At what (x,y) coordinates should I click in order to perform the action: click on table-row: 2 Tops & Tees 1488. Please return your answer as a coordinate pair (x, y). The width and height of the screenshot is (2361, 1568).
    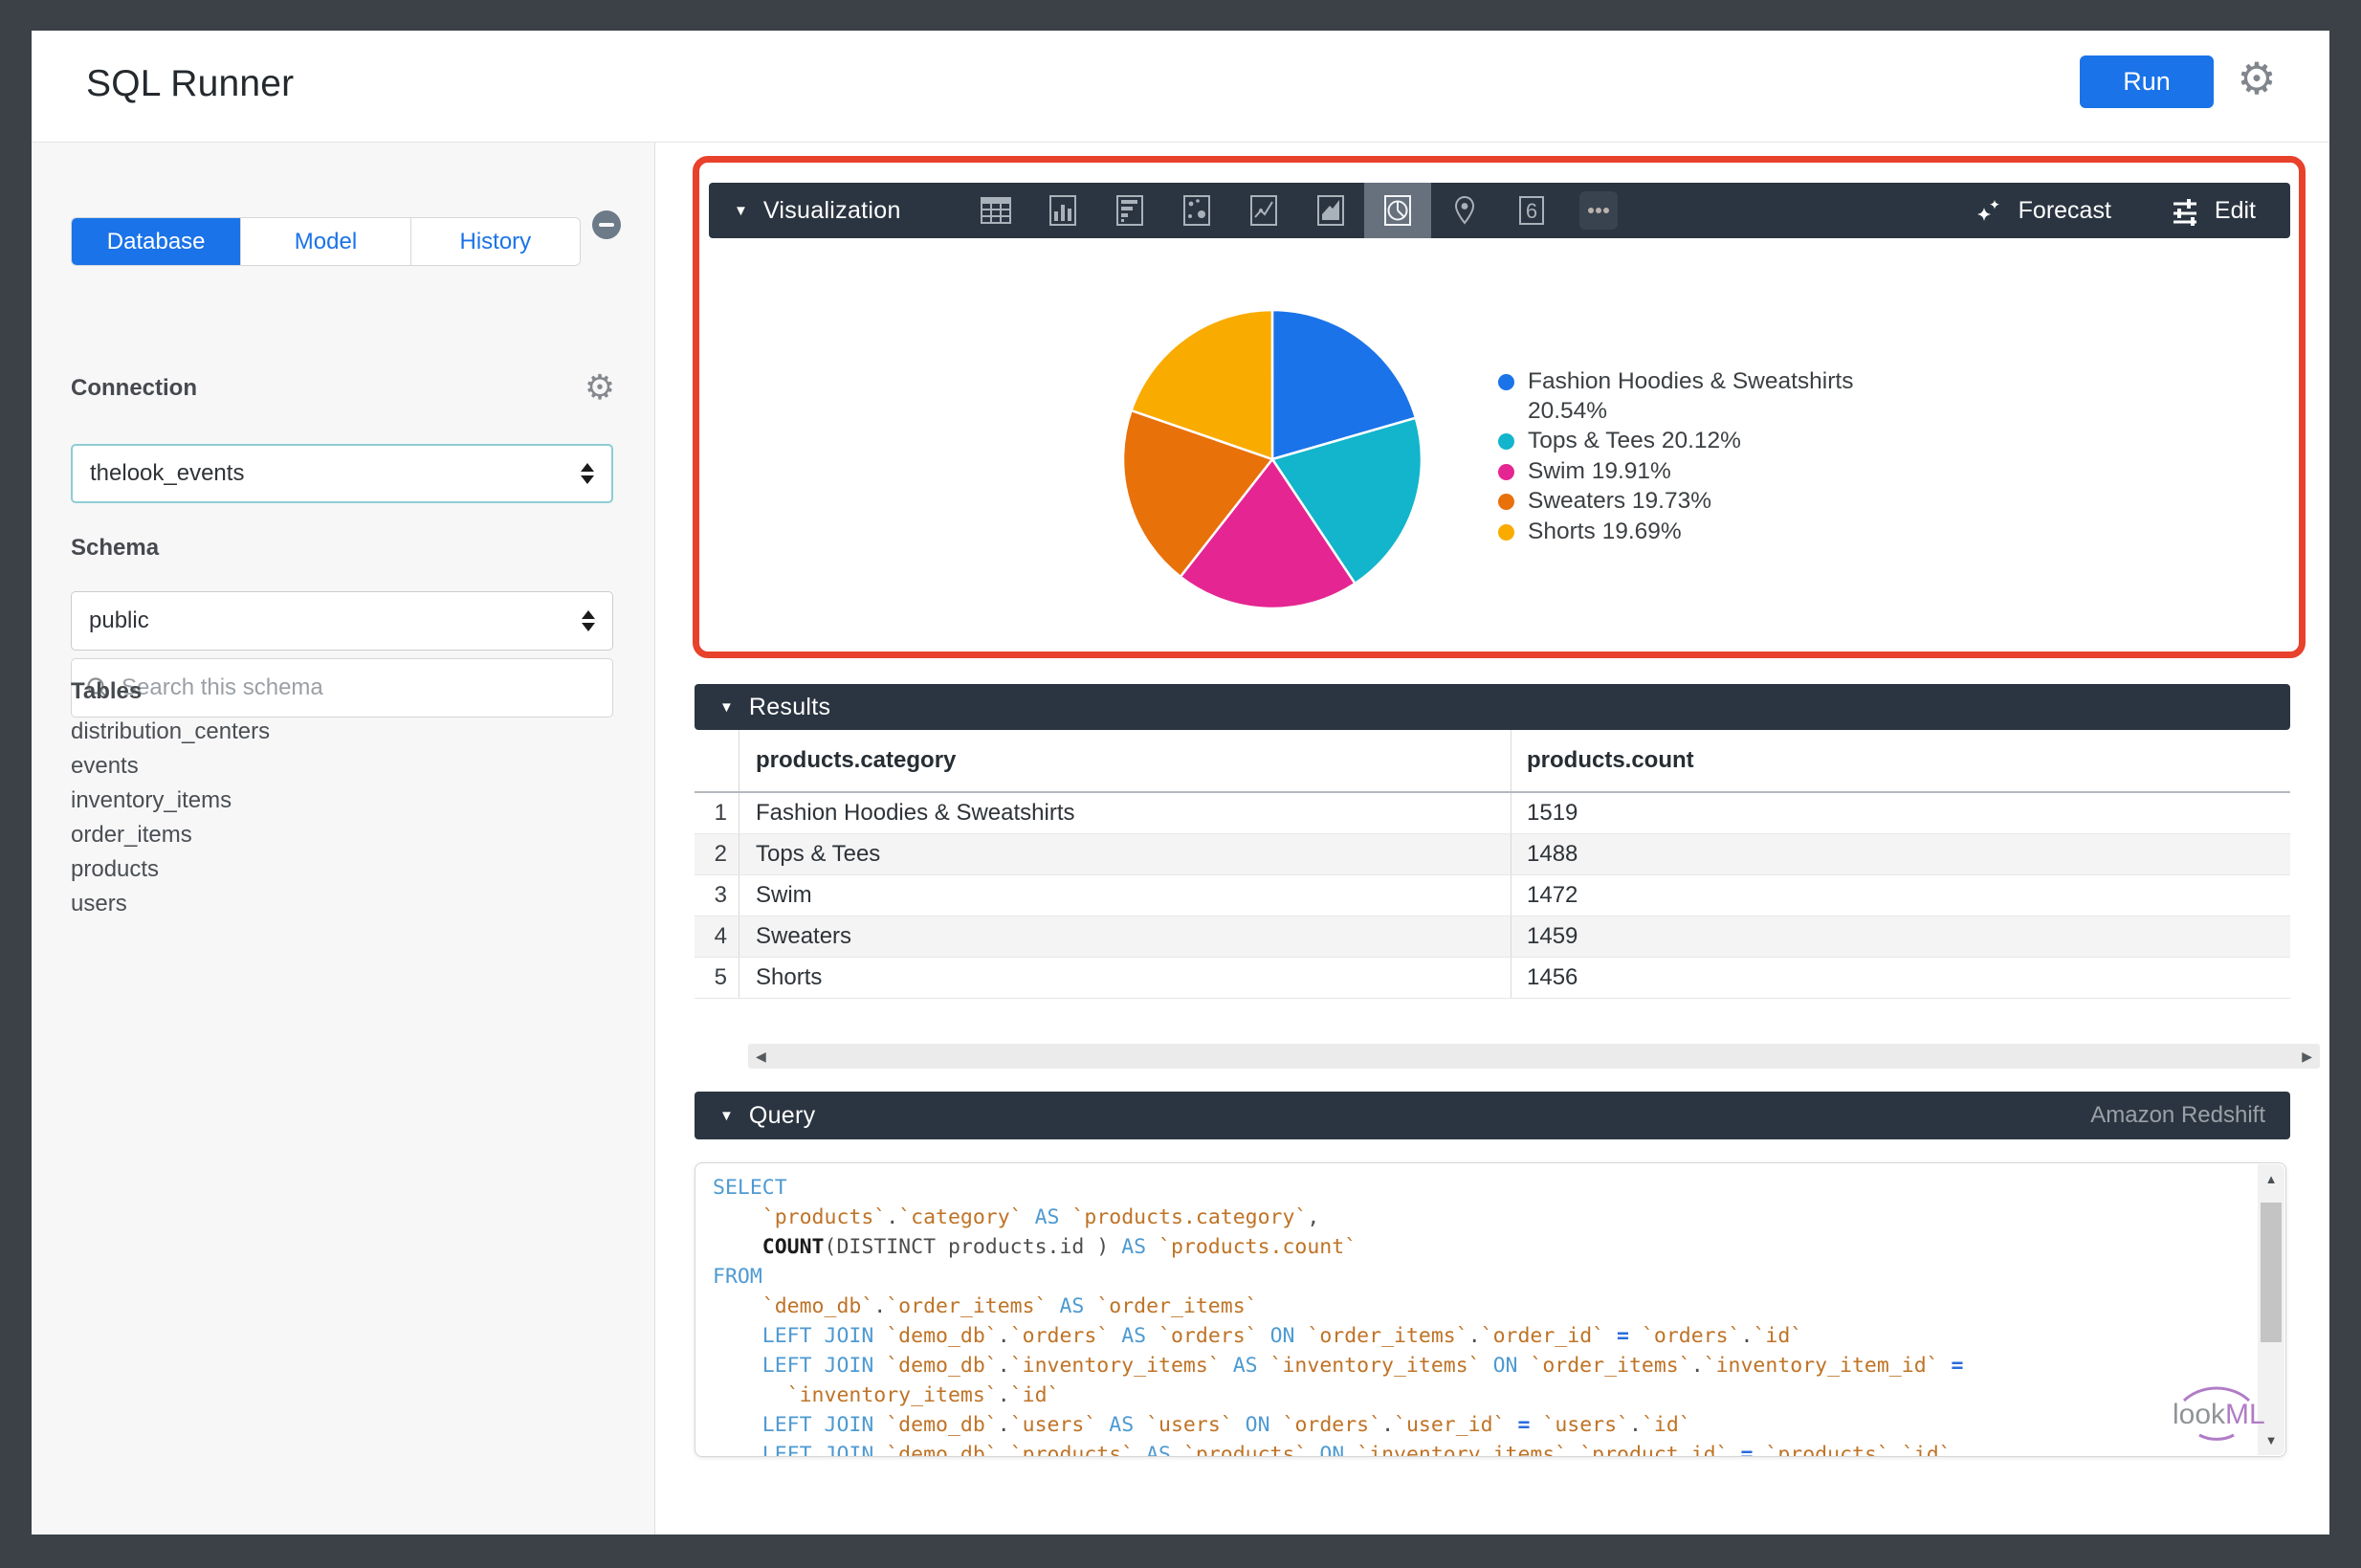
    Looking at the image, I should click on (1492, 854).